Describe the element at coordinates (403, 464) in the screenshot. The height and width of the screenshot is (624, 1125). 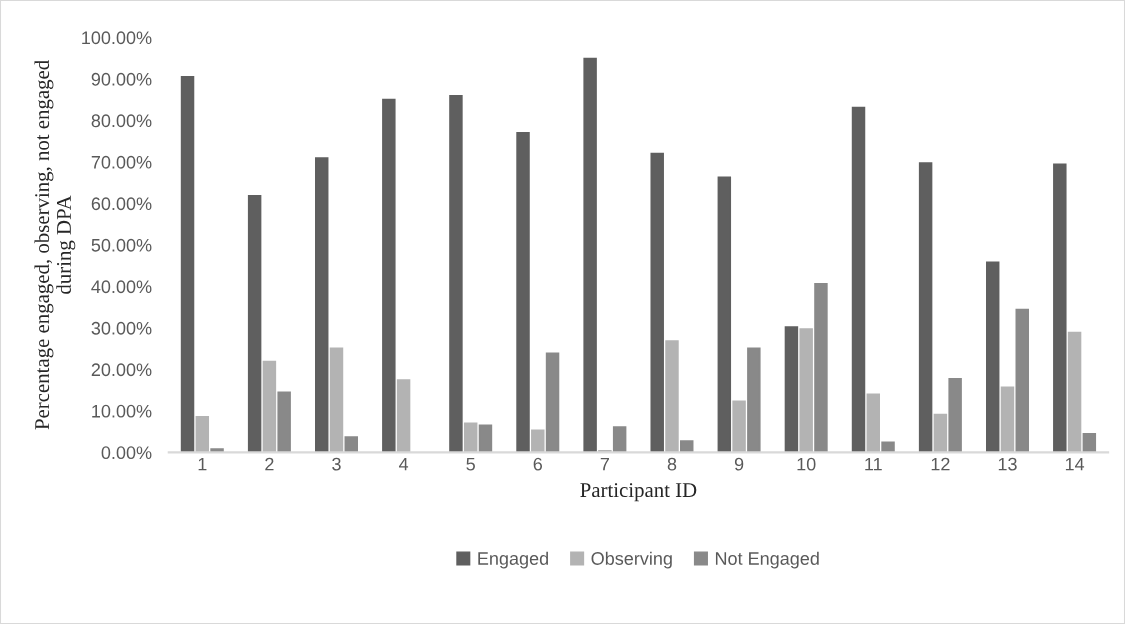
I see `x-tick-label: 4` at that location.